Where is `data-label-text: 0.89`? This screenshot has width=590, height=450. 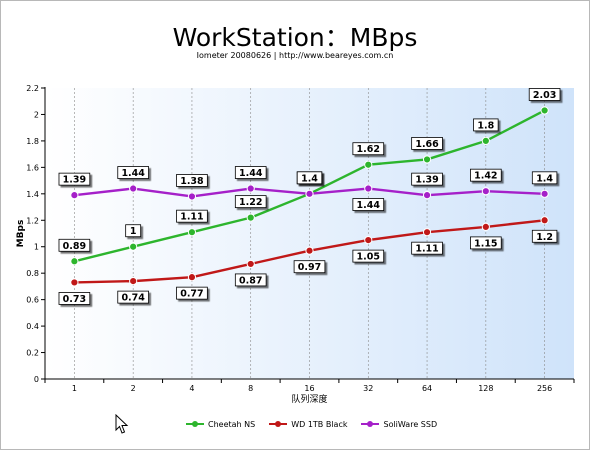
data-label-text: 0.89 is located at coordinates (74, 246).